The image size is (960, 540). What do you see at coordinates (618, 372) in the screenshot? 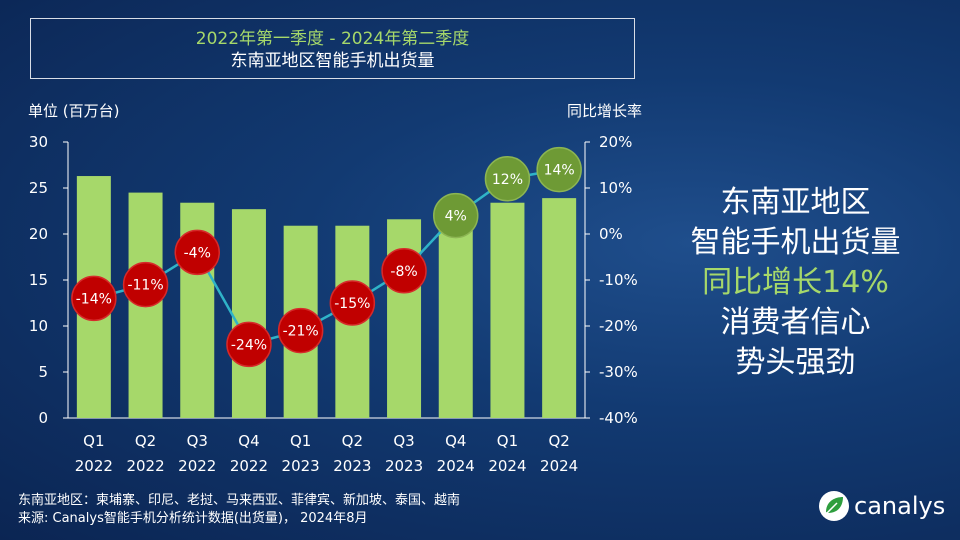
I see `right-y-tick-label: -30%` at bounding box center [618, 372].